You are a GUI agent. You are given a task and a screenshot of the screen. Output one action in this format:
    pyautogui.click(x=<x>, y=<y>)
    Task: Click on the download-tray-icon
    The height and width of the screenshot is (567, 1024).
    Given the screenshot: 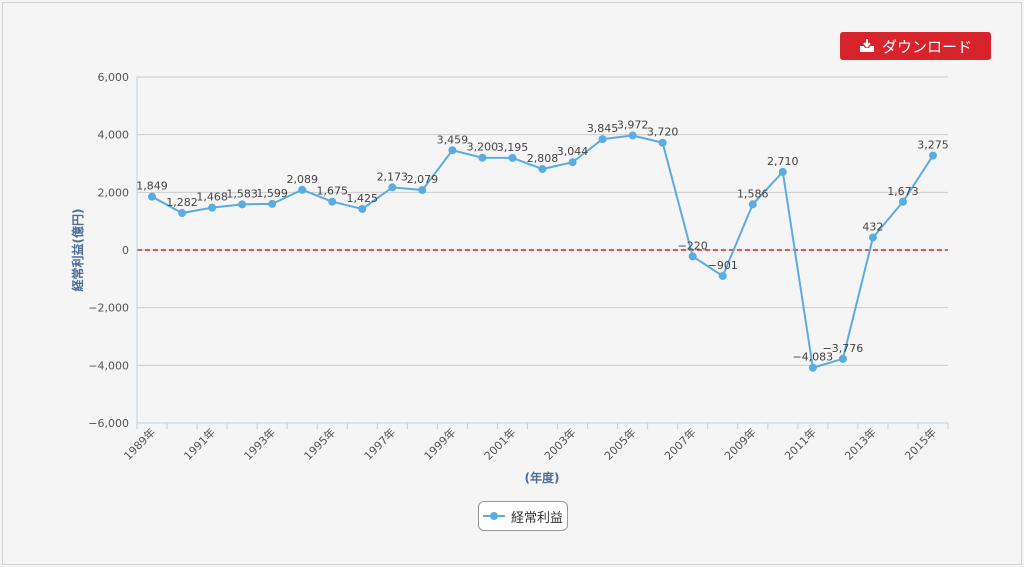 What is the action you would take?
    pyautogui.click(x=866, y=45)
    